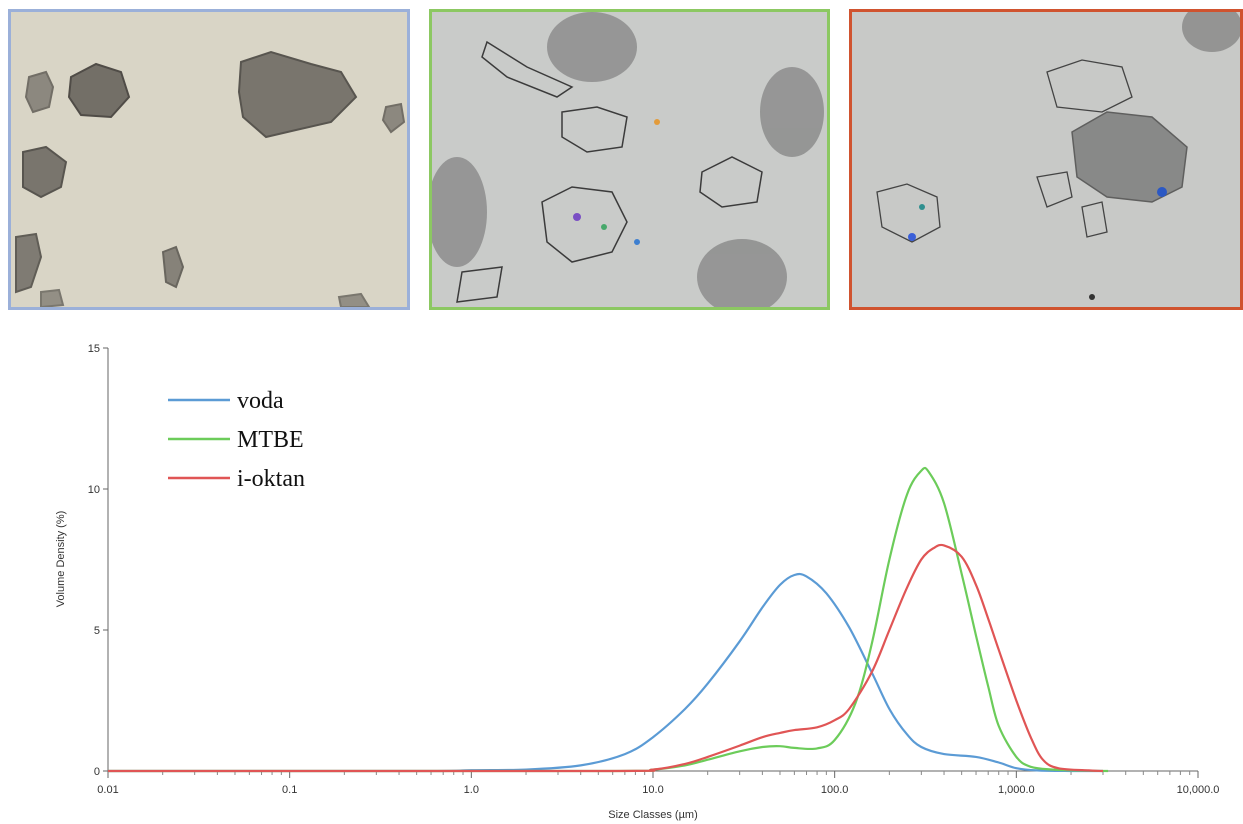 The image size is (1243, 824). I want to click on y-tick-label: 15, so click(94, 349).